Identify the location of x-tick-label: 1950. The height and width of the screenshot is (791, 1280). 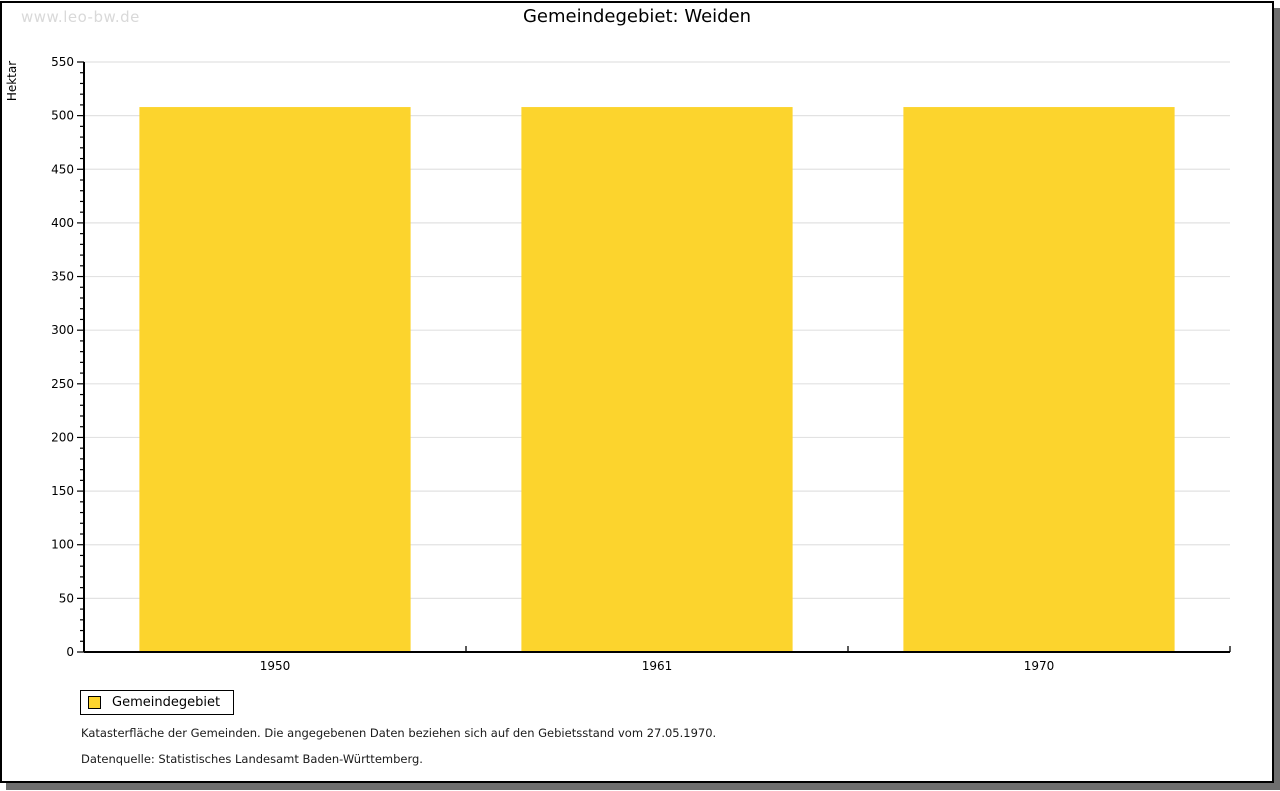
(275, 666).